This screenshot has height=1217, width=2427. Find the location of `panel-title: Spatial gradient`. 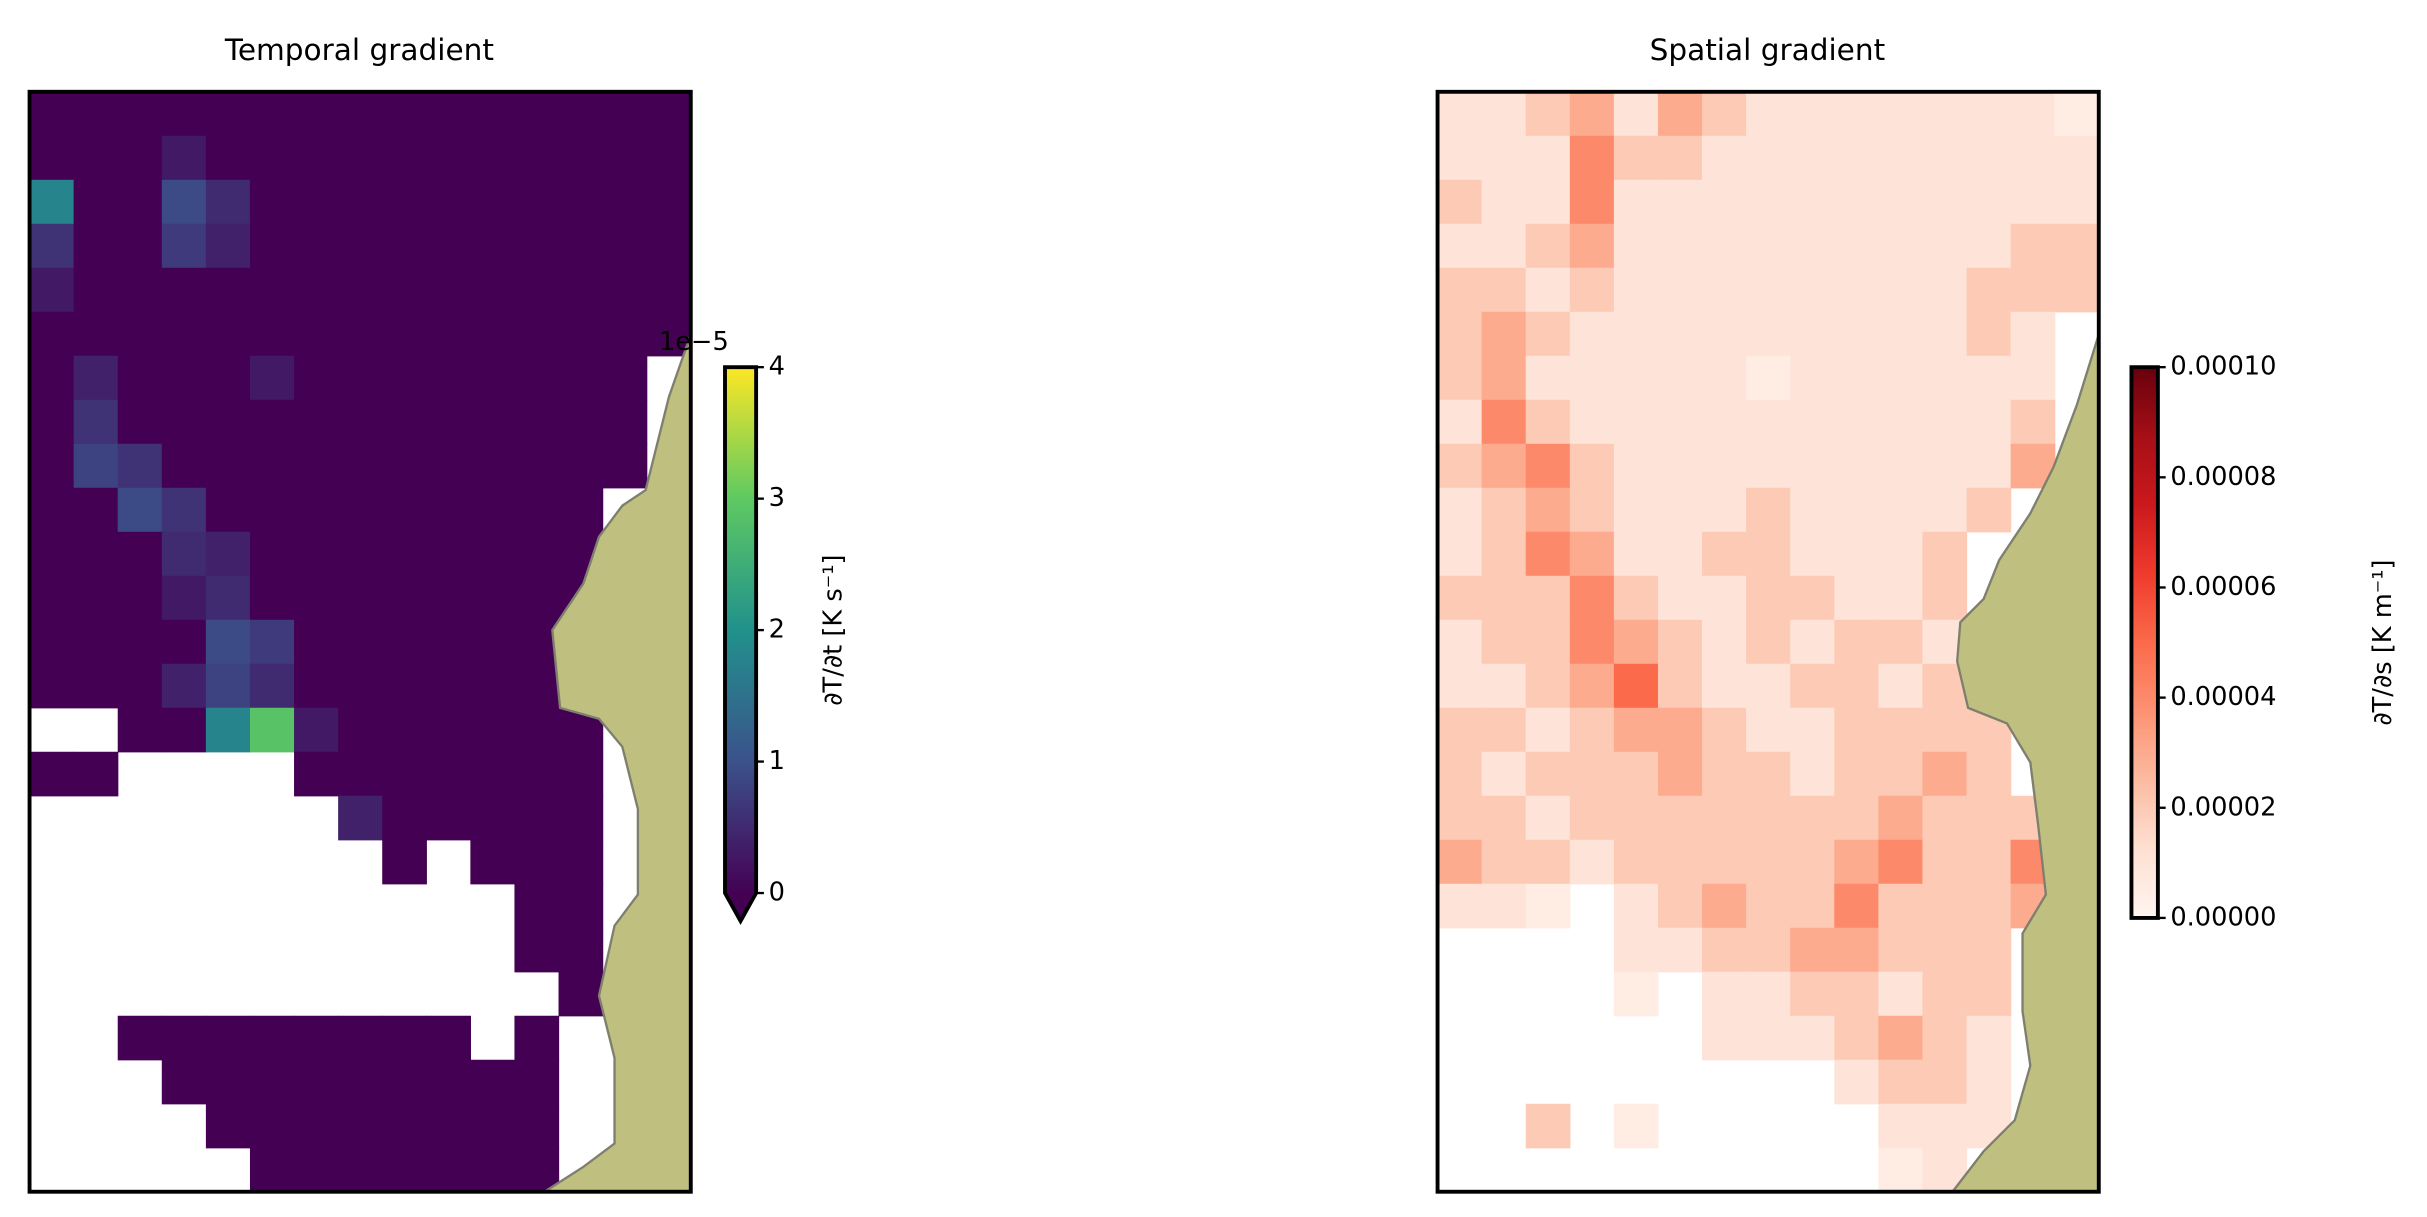

panel-title: Spatial gradient is located at coordinates (1768, 50).